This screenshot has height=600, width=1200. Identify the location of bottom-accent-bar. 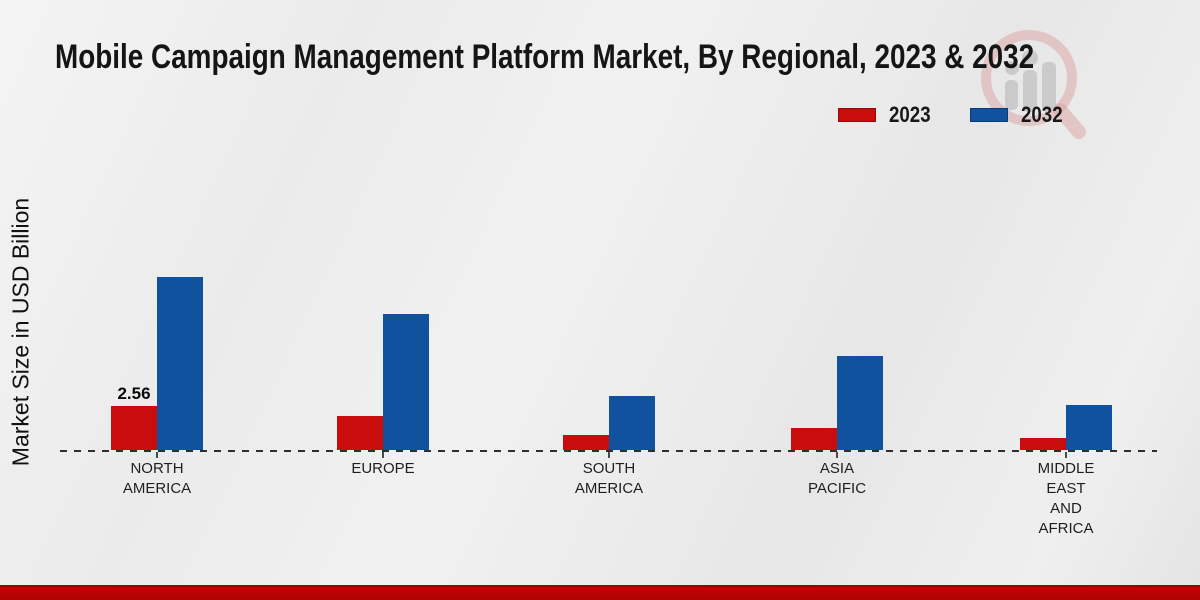
(600, 592).